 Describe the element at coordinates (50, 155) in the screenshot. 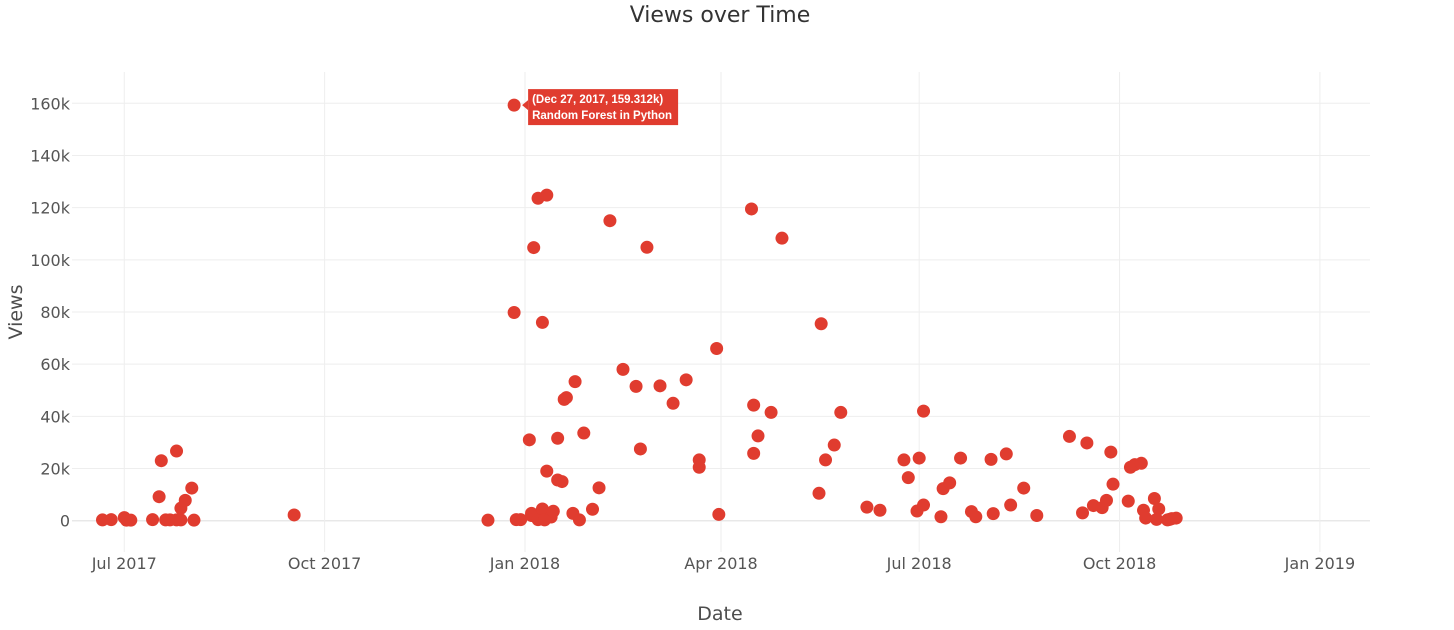

I see `y-tick-label: 140k` at that location.